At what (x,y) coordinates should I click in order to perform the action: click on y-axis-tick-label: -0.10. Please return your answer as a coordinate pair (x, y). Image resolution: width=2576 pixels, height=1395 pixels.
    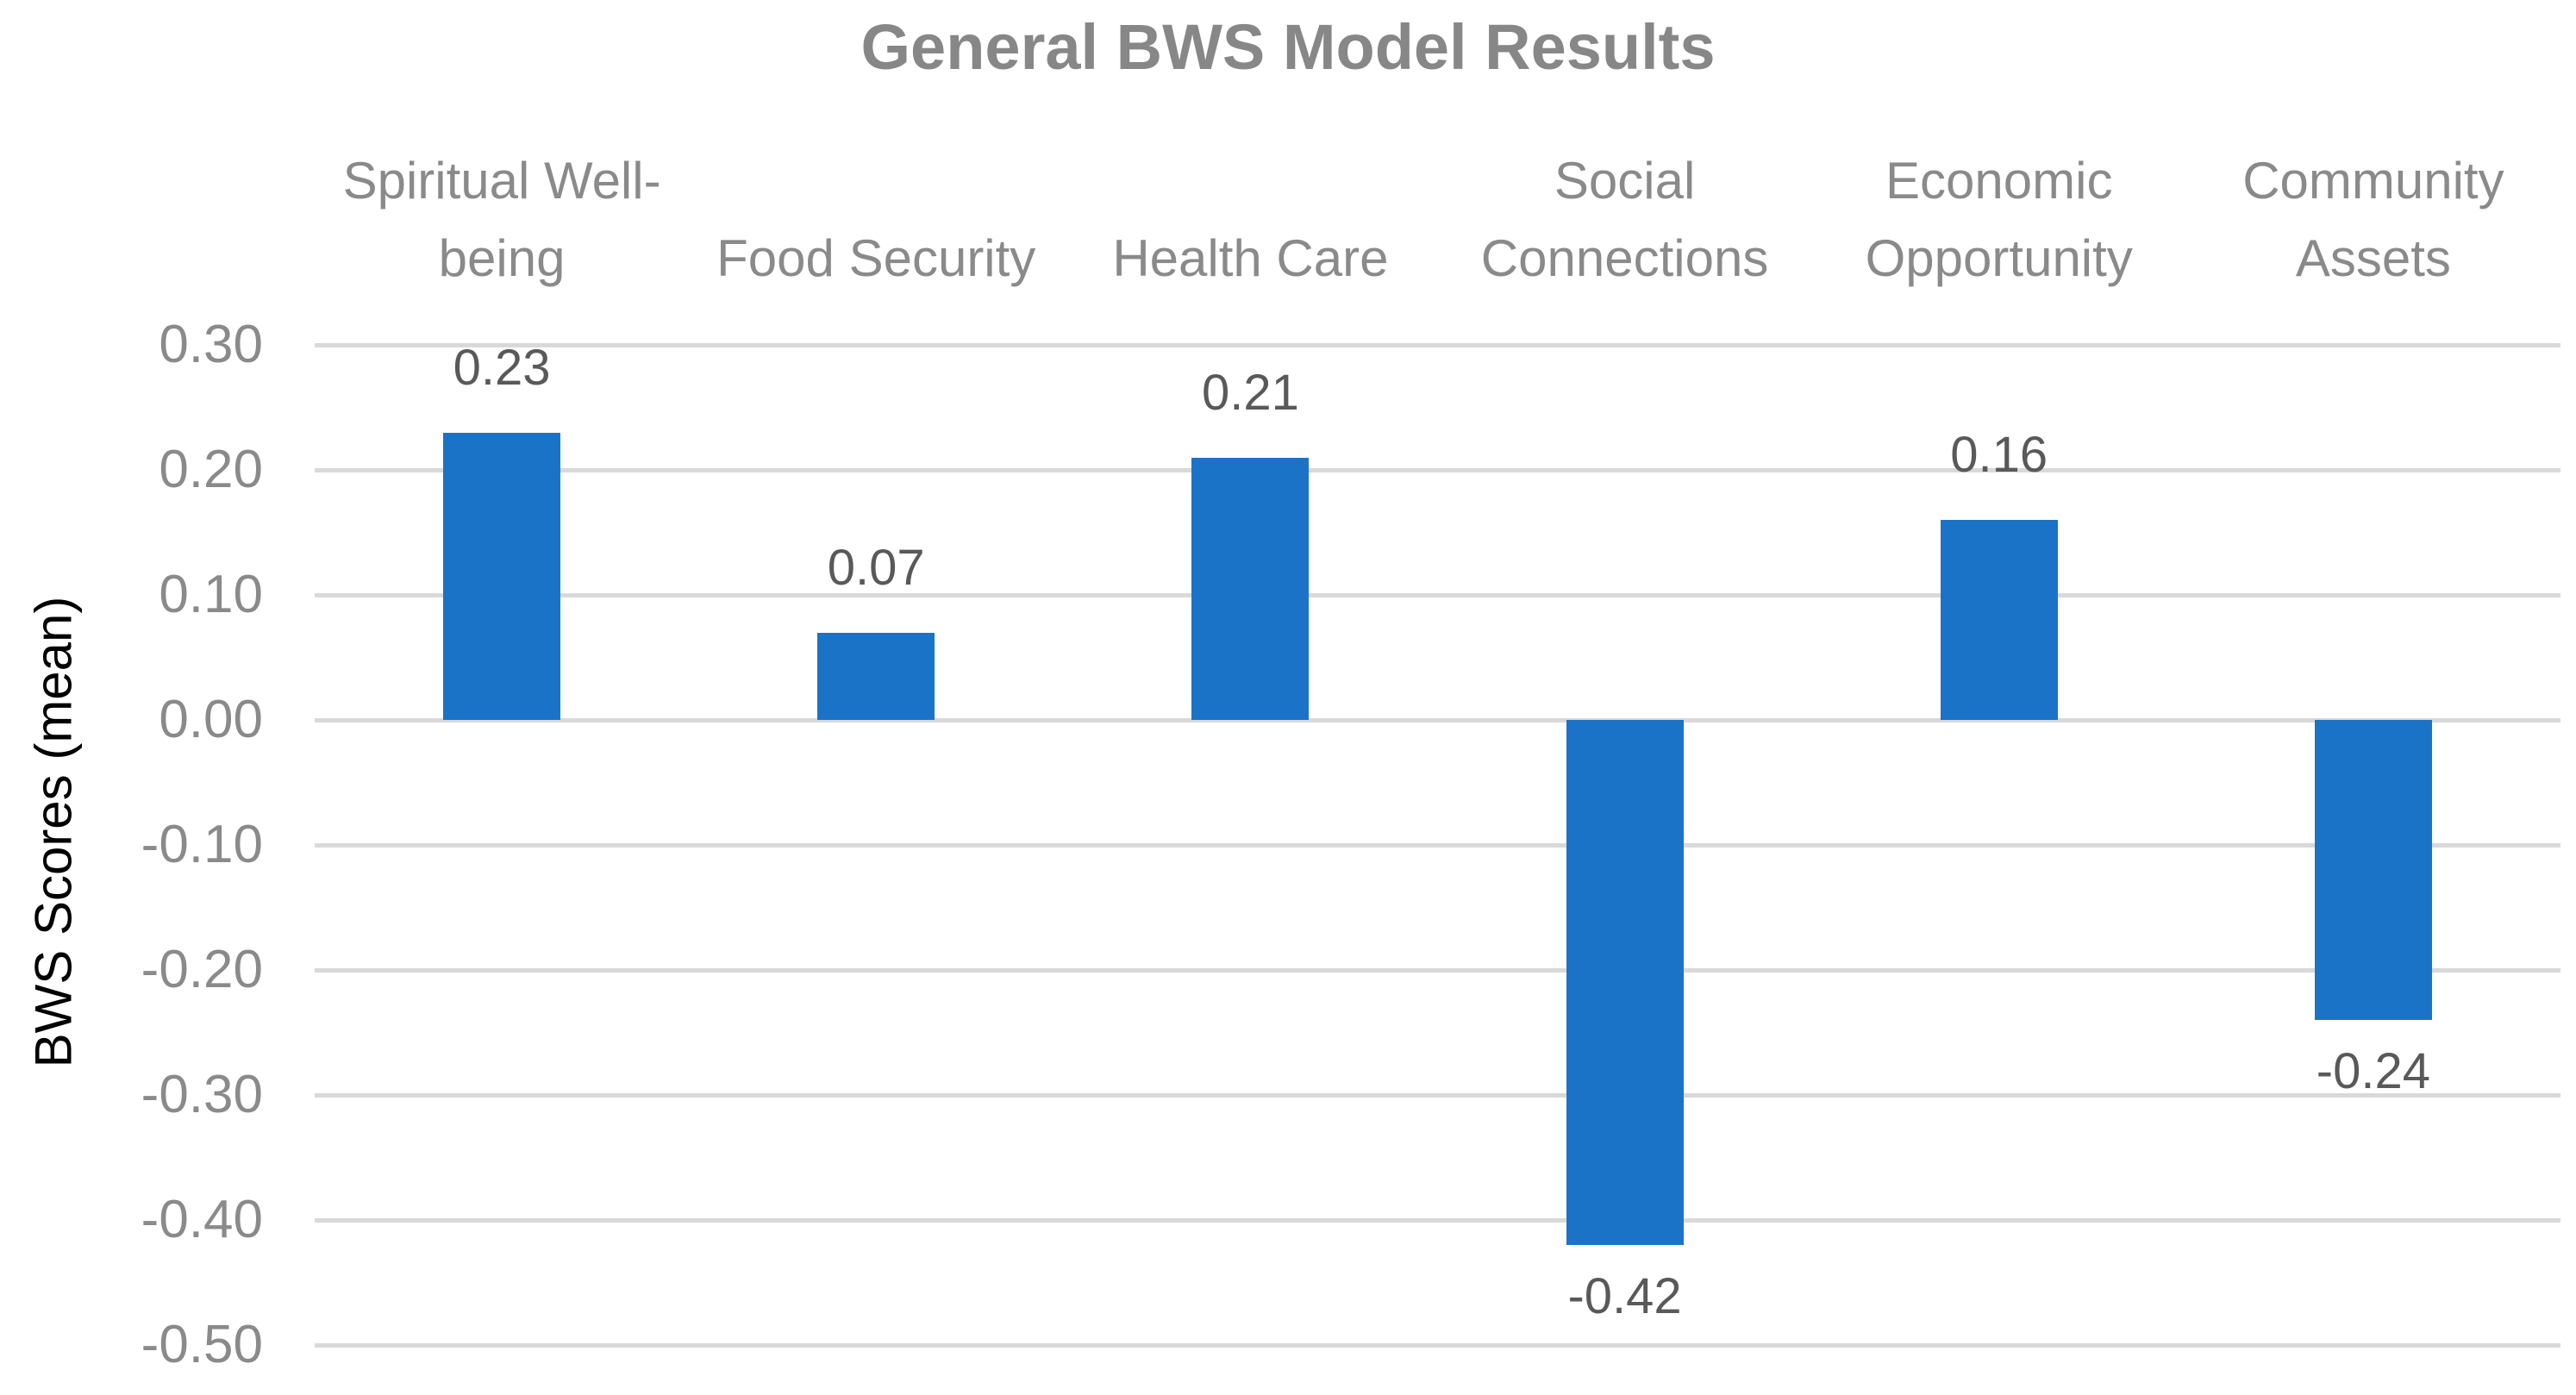
    Looking at the image, I should click on (202, 844).